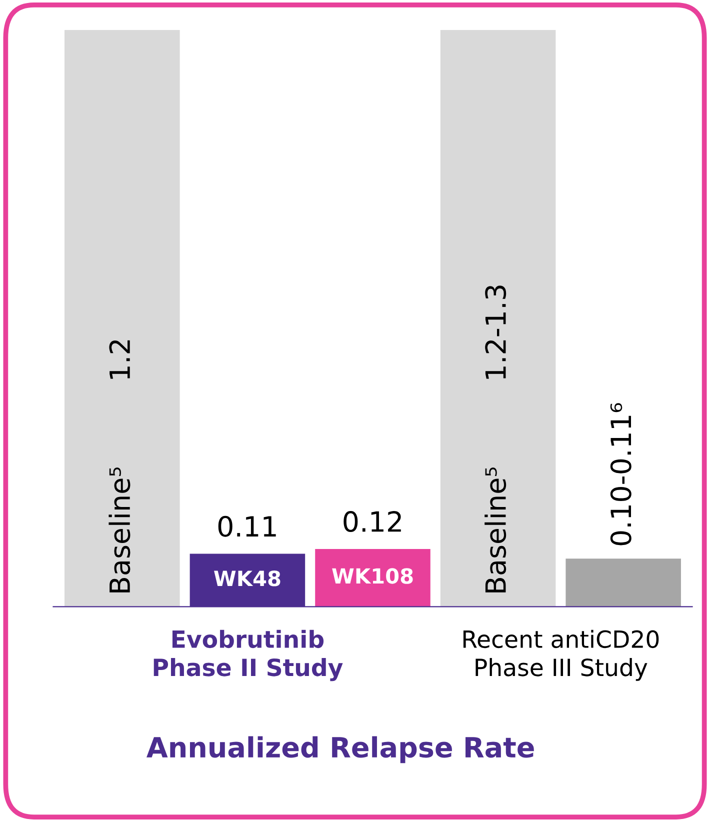  What do you see at coordinates (561, 655) in the screenshot?
I see `text: Recent antiCD20 Phase III Study` at bounding box center [561, 655].